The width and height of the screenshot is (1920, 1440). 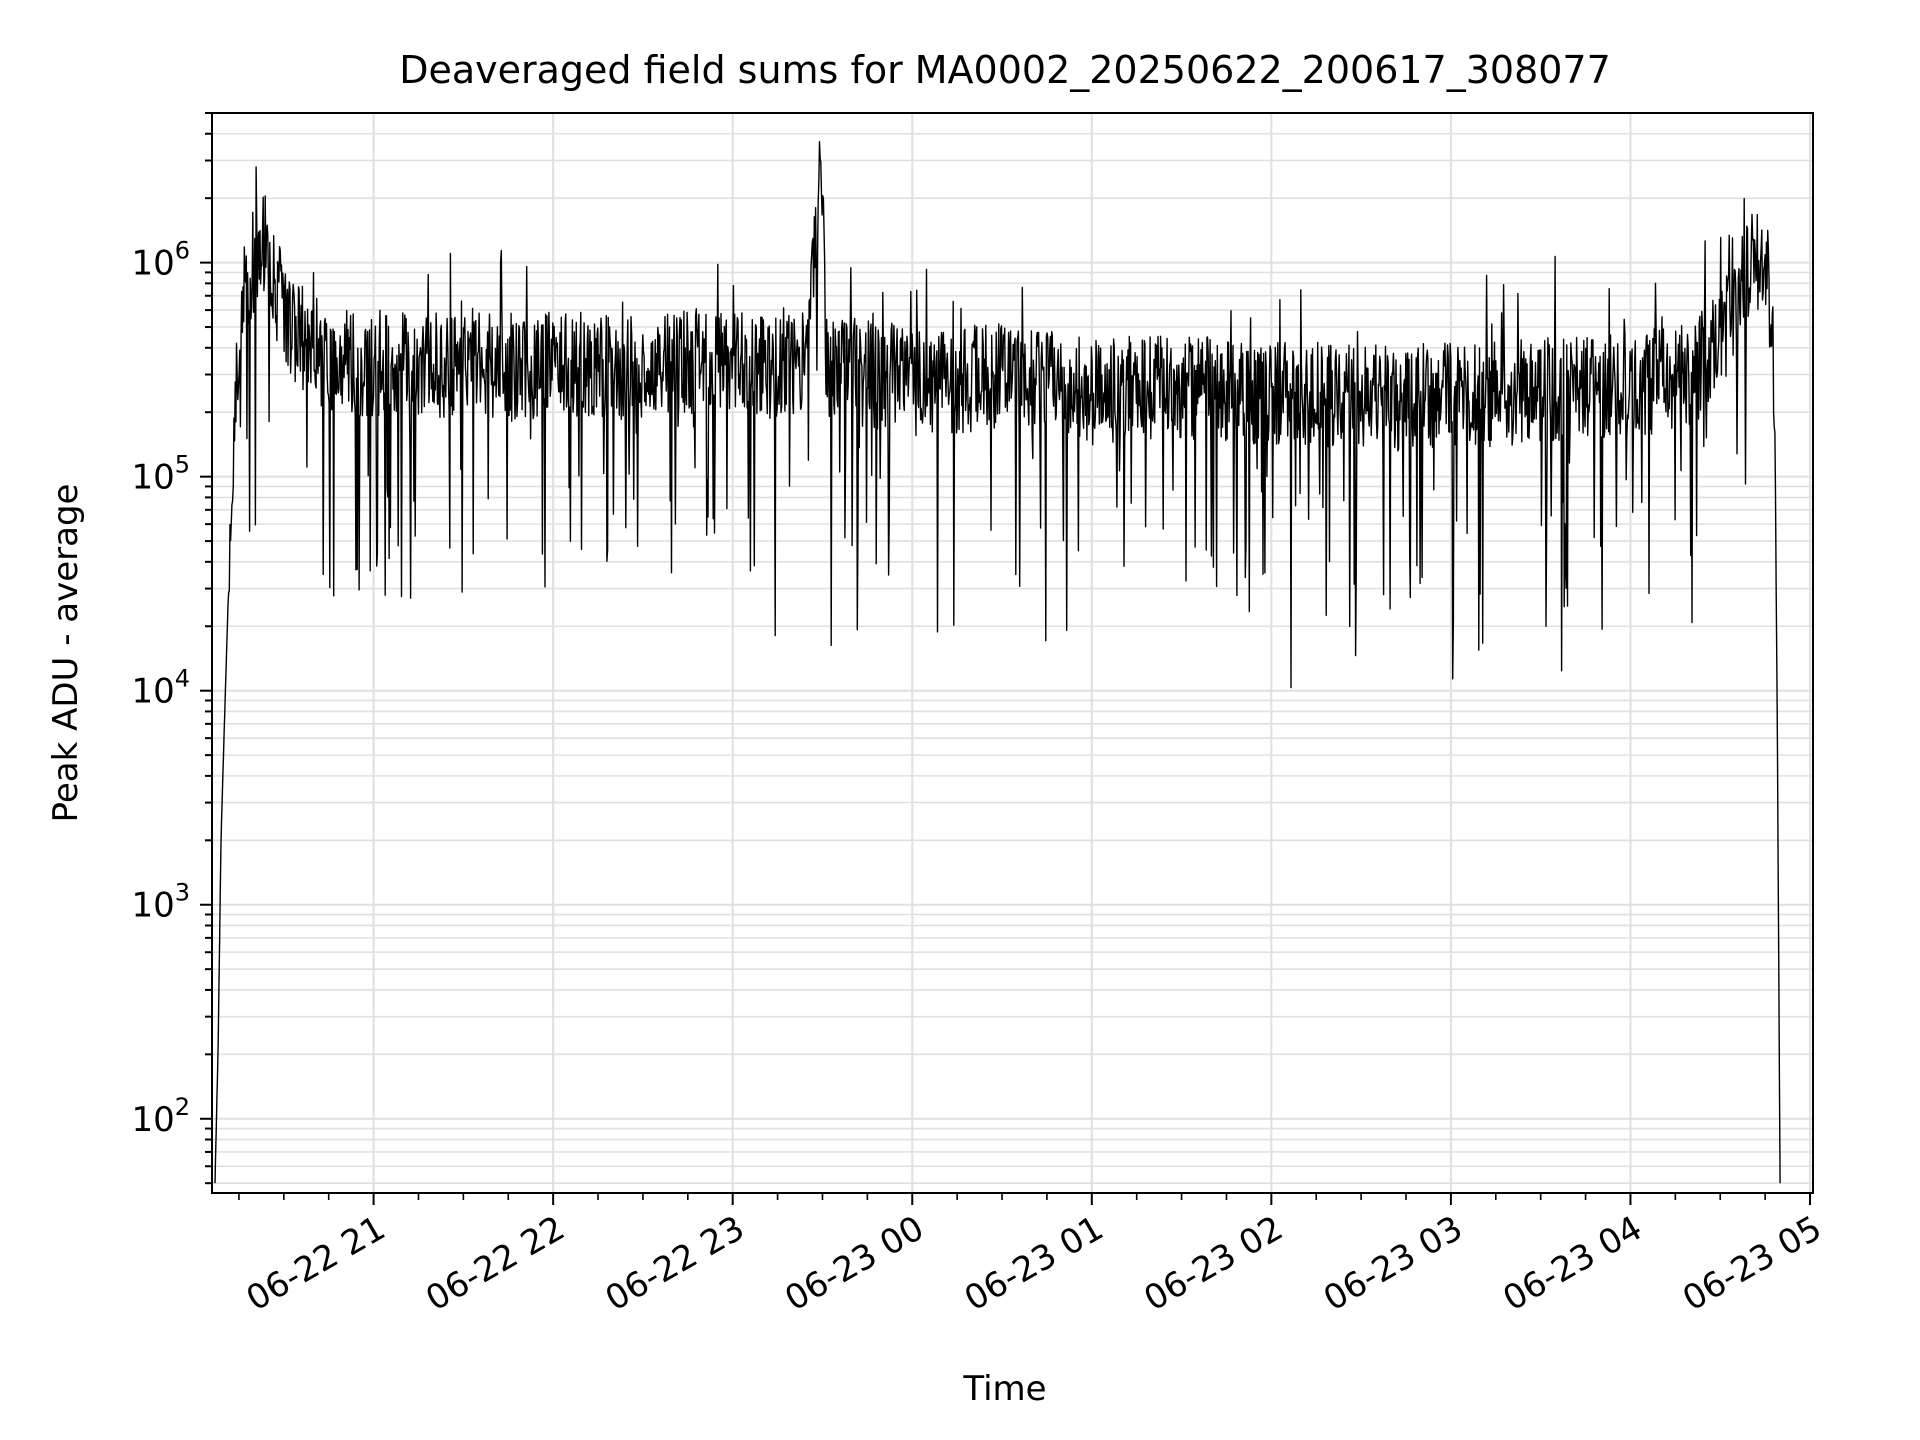 What do you see at coordinates (1004, 1389) in the screenshot?
I see `x-axis-label: Time` at bounding box center [1004, 1389].